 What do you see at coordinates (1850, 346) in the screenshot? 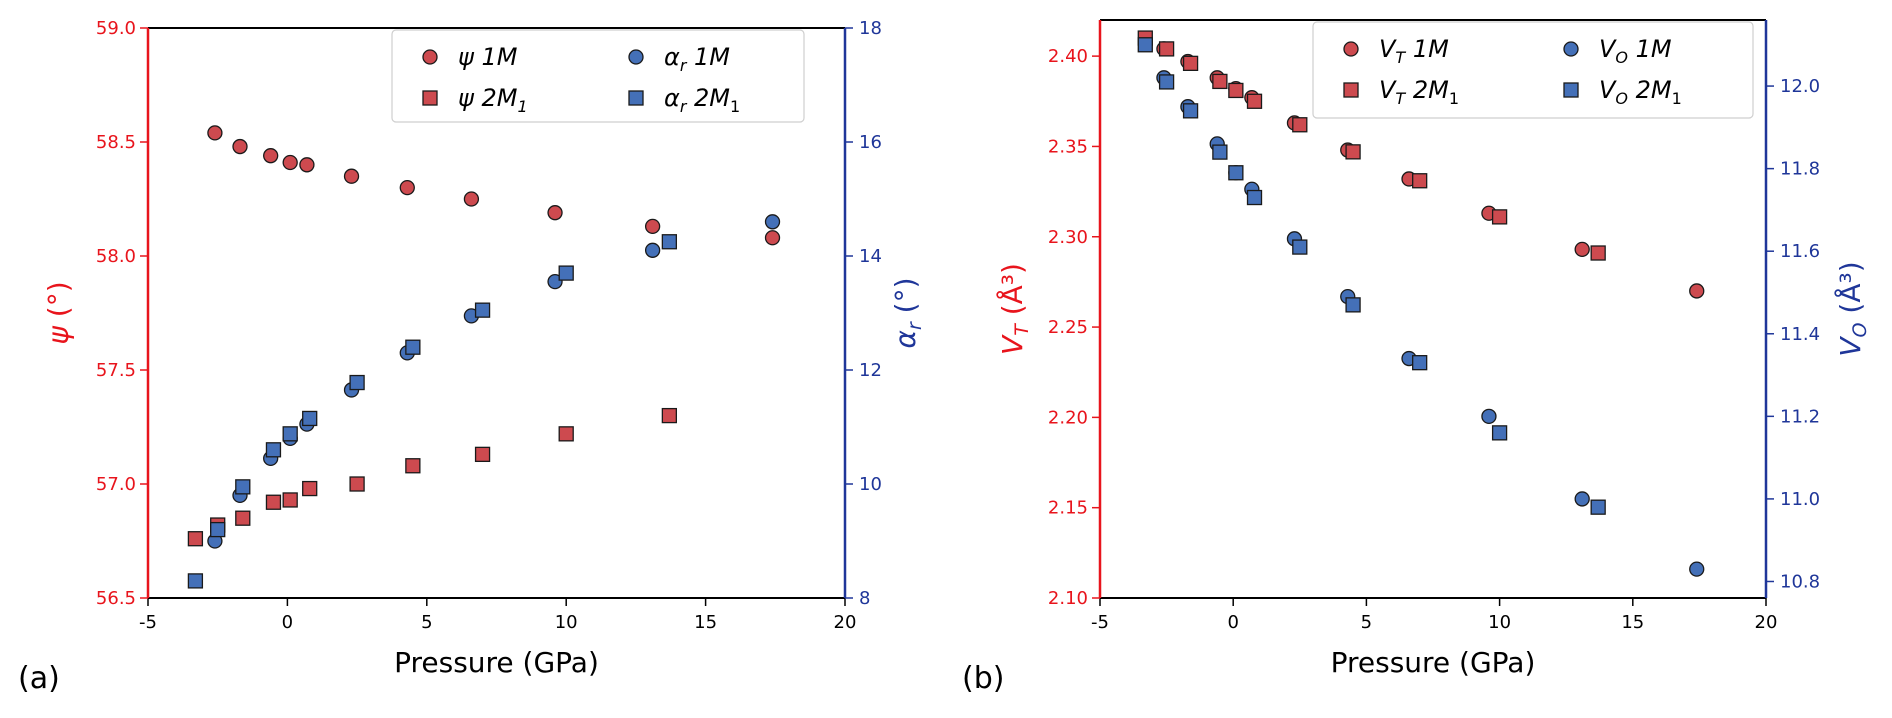
I see `right-y-axis-symbol: V` at bounding box center [1850, 346].